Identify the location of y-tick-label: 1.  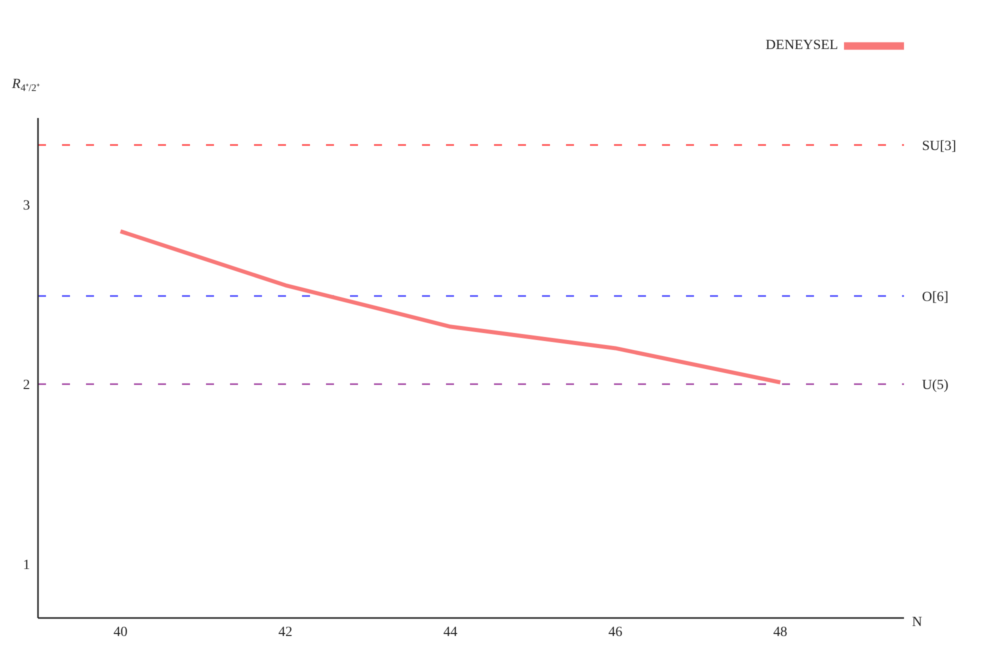
(26, 566).